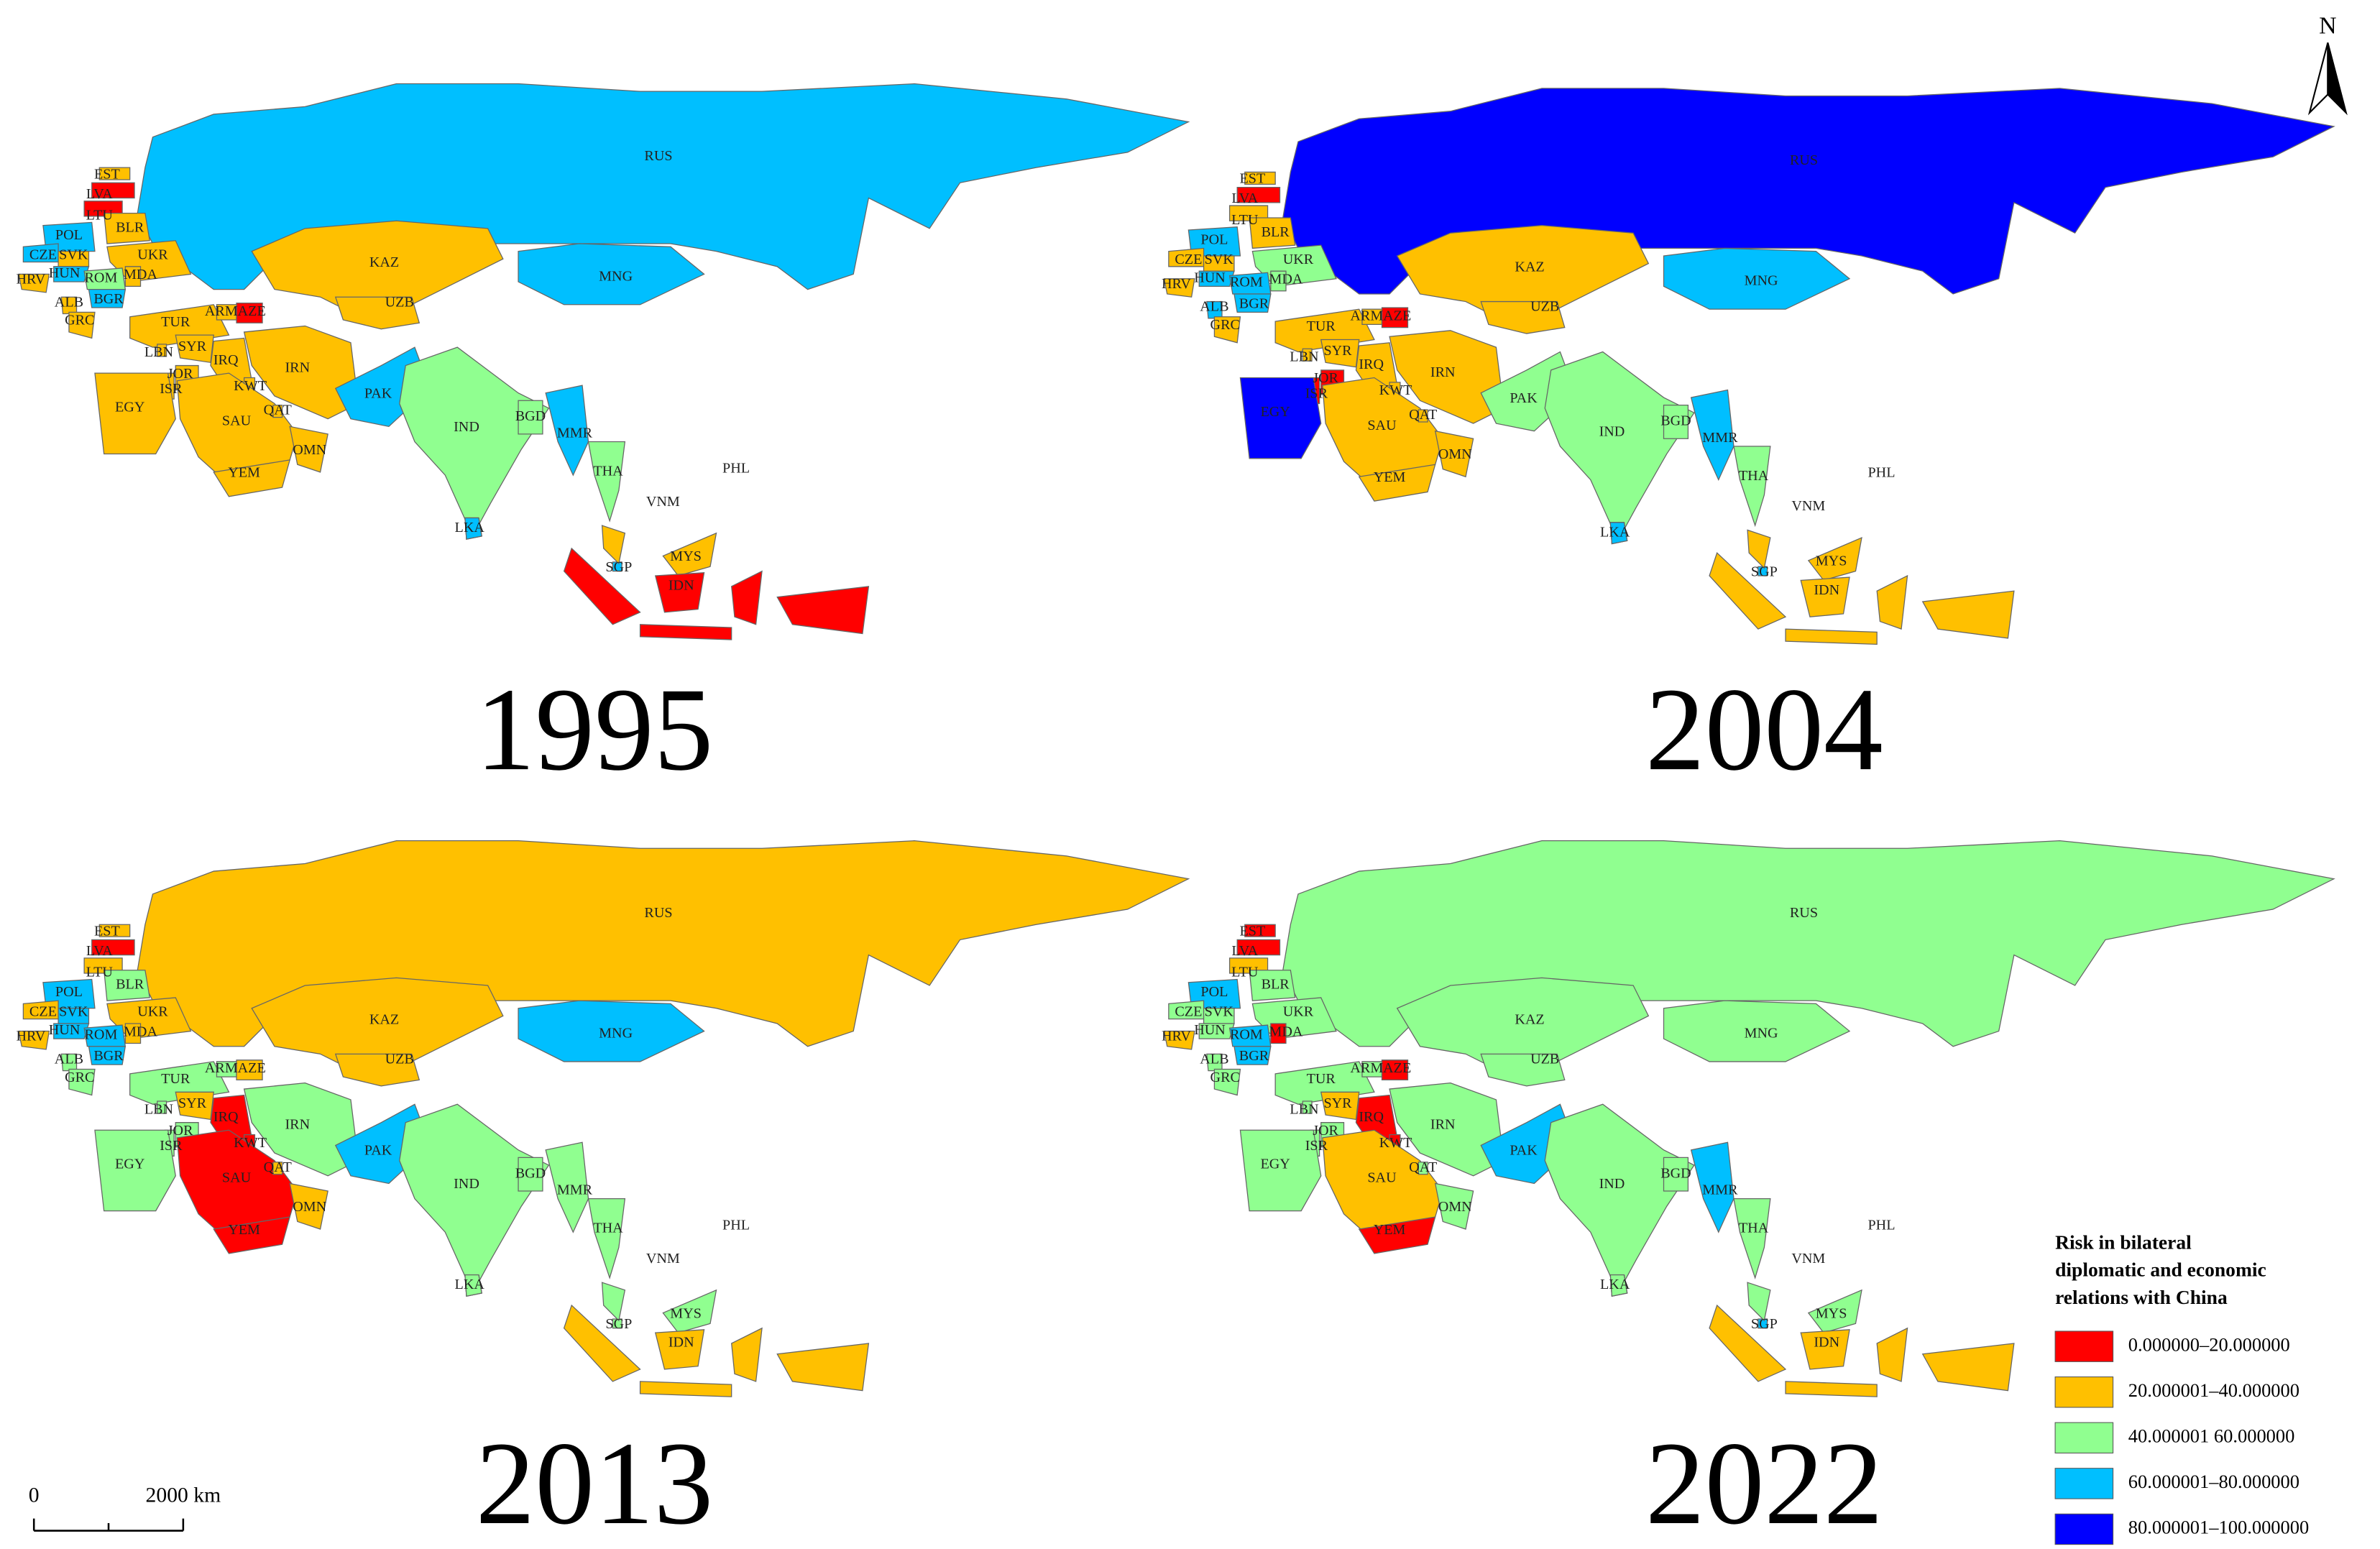 This screenshot has width=2380, height=1549. I want to click on north-label: N, so click(2327, 26).